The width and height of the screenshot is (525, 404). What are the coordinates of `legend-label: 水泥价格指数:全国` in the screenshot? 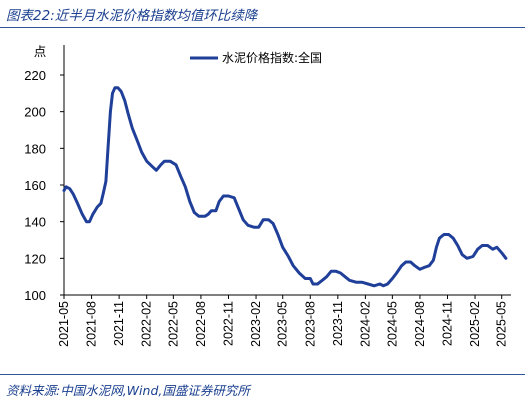 It's located at (272, 57).